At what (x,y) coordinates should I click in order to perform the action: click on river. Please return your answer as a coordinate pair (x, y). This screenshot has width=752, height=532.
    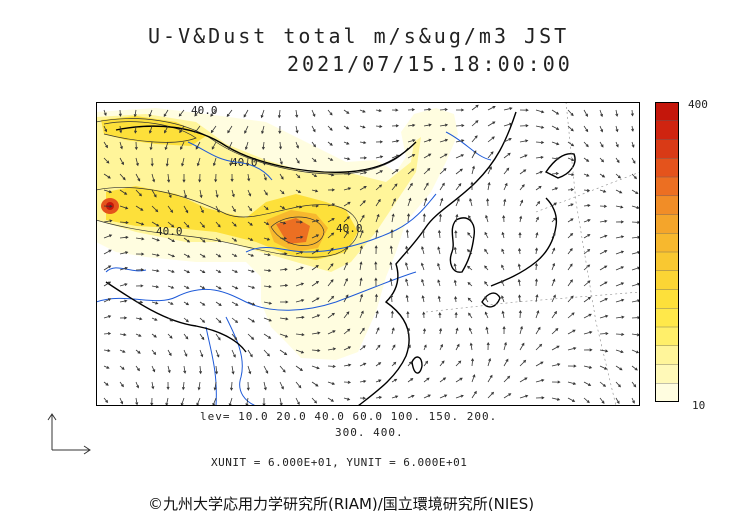
    Looking at the image, I should click on (468, 146).